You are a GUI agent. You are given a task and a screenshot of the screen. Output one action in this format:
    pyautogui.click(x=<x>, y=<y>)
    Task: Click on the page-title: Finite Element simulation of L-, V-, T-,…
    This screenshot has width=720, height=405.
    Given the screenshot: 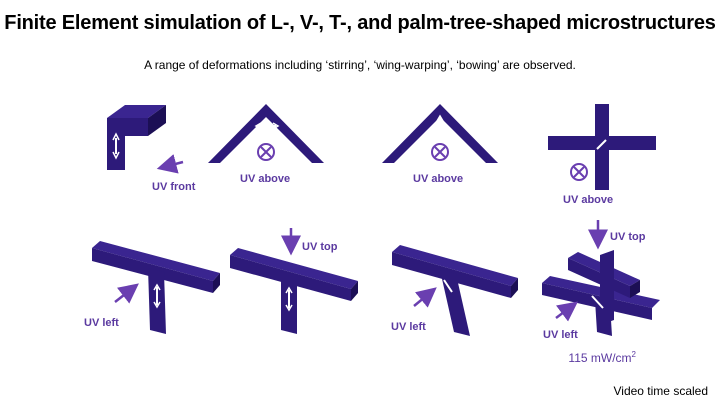 What is the action you would take?
    pyautogui.click(x=360, y=23)
    